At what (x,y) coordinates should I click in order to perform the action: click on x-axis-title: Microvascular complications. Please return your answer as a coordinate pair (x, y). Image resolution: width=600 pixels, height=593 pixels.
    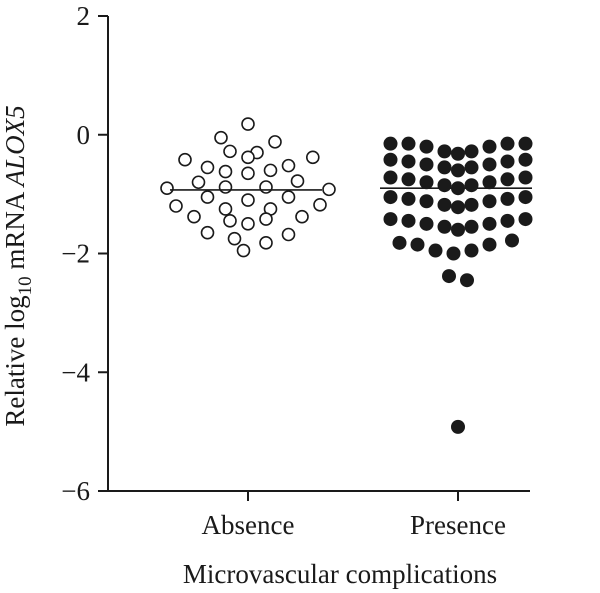
    Looking at the image, I should click on (340, 574).